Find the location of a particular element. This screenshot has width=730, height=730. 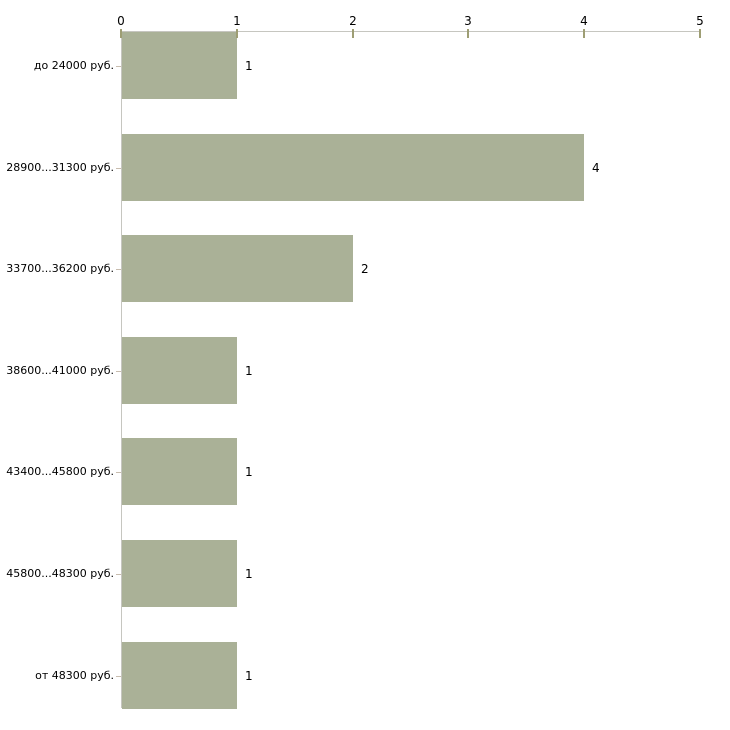

x-tick-label: 5 is located at coordinates (700, 21).